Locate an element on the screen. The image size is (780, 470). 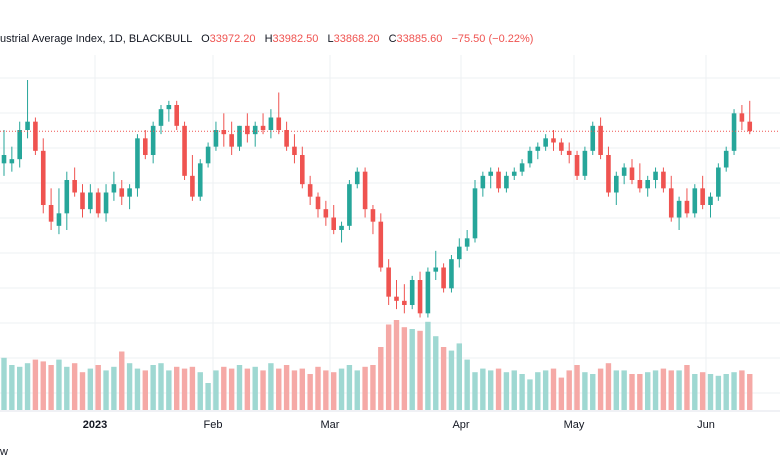
x-axis-tick-label: Jun is located at coordinates (706, 425).